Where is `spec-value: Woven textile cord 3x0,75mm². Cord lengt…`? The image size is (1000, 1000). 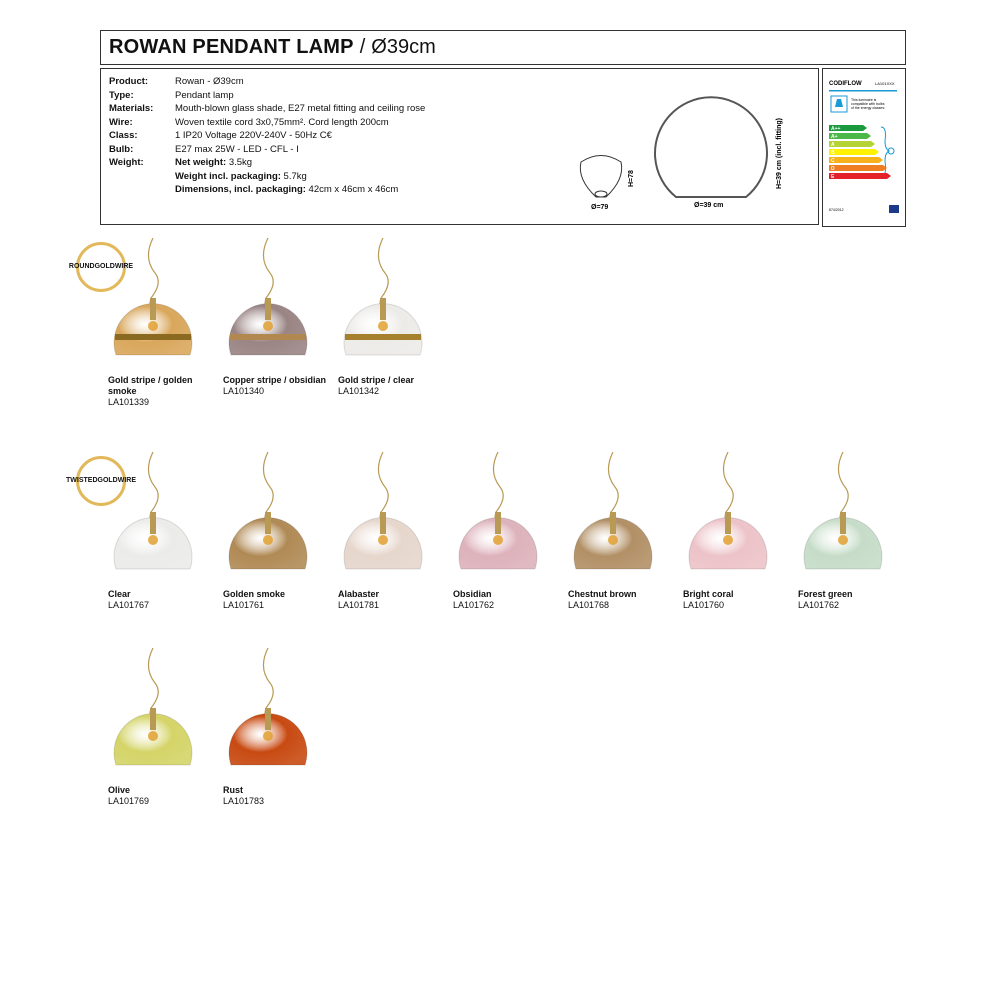 spec-value: Woven textile cord 3x0,75mm². Cord lengt… is located at coordinates (282, 122).